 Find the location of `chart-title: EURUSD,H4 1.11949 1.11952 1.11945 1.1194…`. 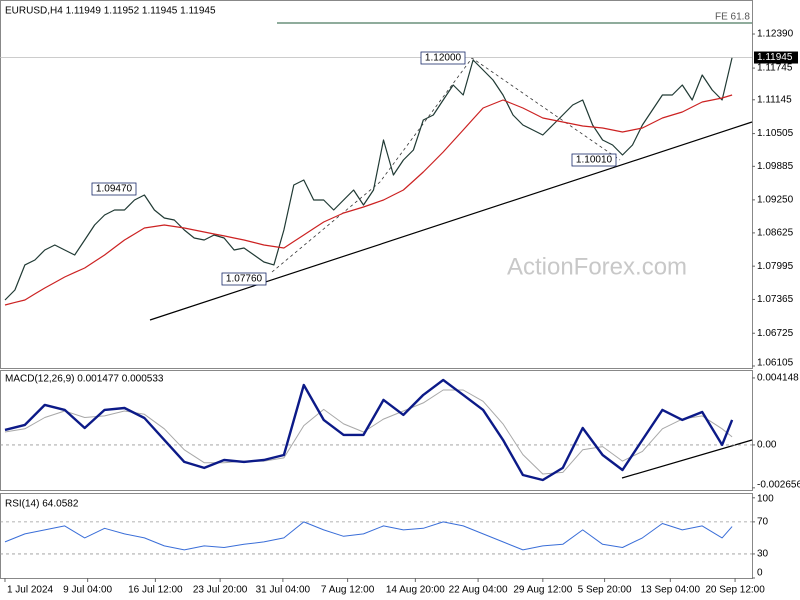

chart-title: EURUSD,H4 1.11949 1.11952 1.11945 1.1194… is located at coordinates (110, 11).